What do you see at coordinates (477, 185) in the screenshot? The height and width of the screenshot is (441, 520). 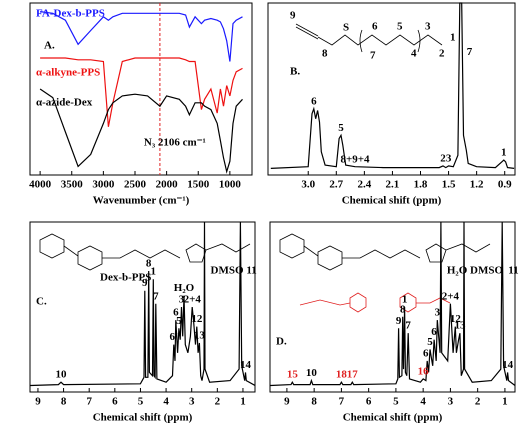 I see `x-tick-label: 1.2` at bounding box center [477, 185].